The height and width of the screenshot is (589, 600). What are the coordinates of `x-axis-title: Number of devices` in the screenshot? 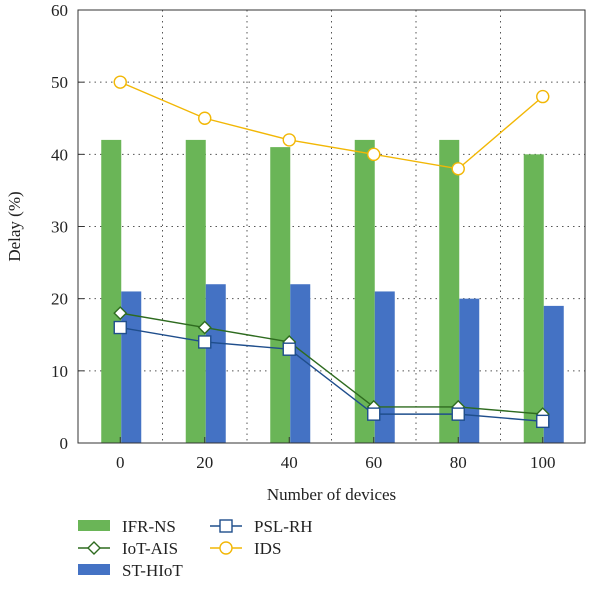 It's located at (331, 494).